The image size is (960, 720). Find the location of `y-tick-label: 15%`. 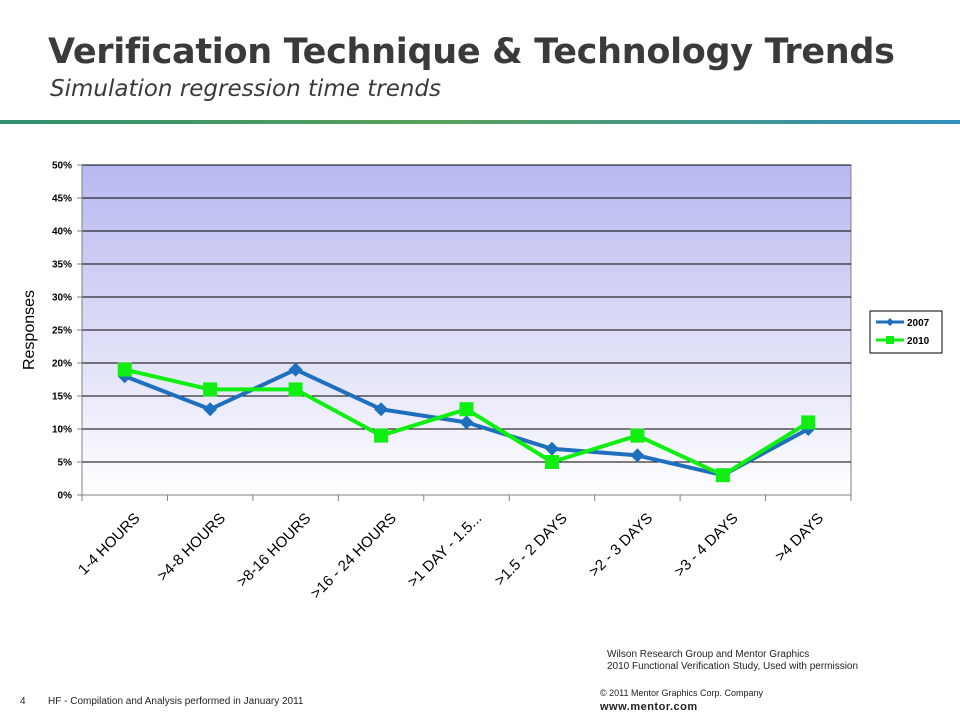

y-tick-label: 15% is located at coordinates (62, 397).